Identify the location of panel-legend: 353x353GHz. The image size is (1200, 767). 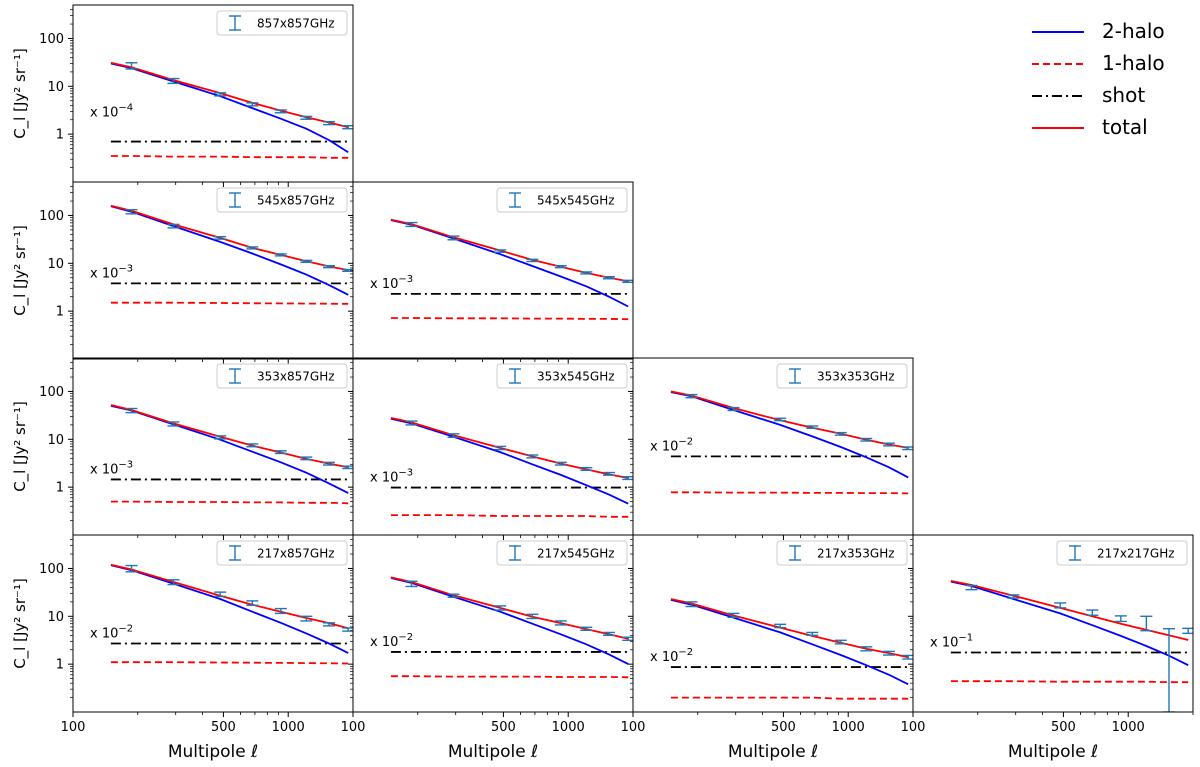
(842, 376).